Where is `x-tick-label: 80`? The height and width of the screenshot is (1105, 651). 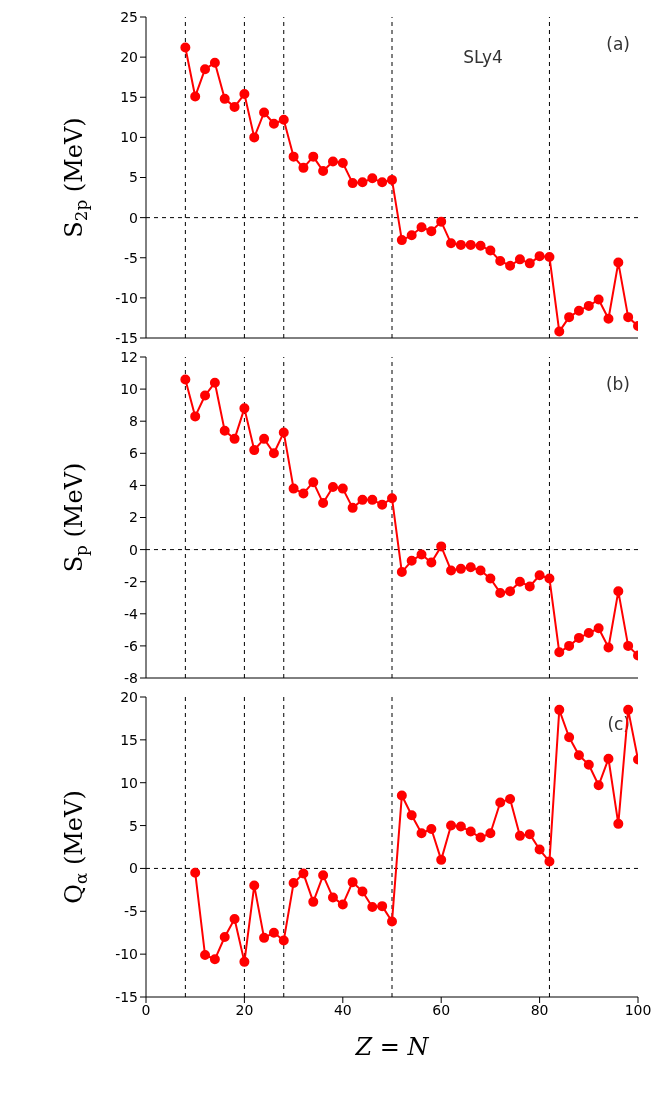
x-tick-label: 80 is located at coordinates (539, 1009).